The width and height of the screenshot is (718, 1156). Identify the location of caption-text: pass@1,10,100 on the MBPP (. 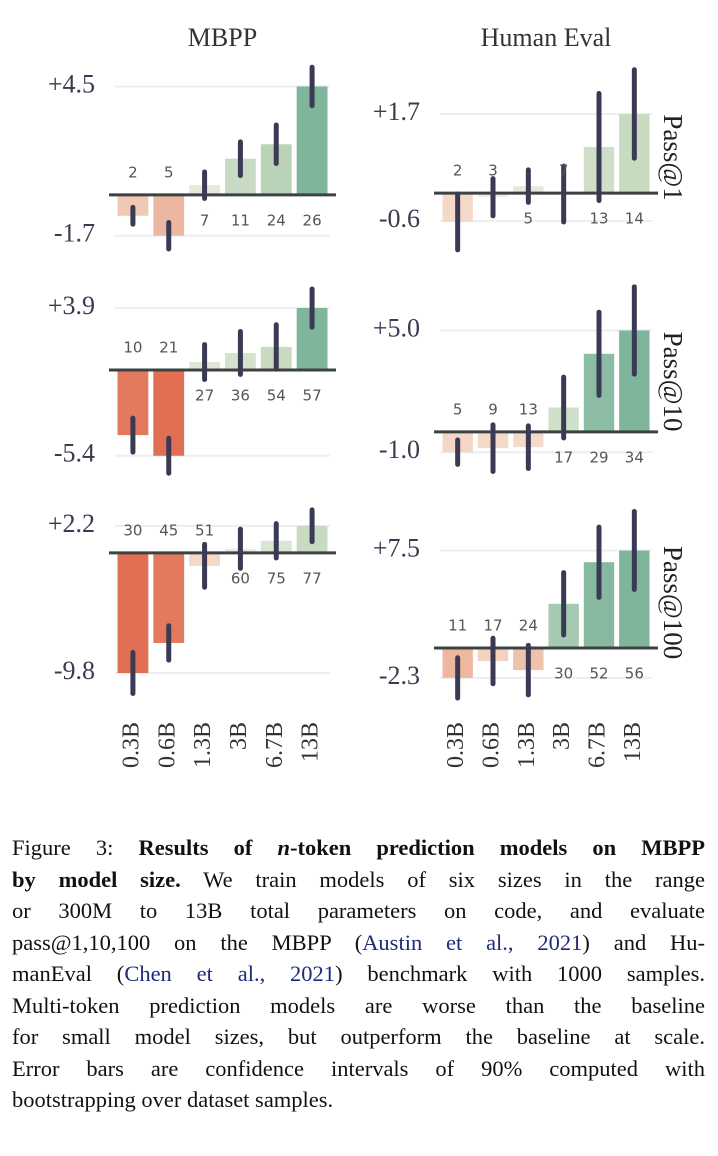
(187, 942).